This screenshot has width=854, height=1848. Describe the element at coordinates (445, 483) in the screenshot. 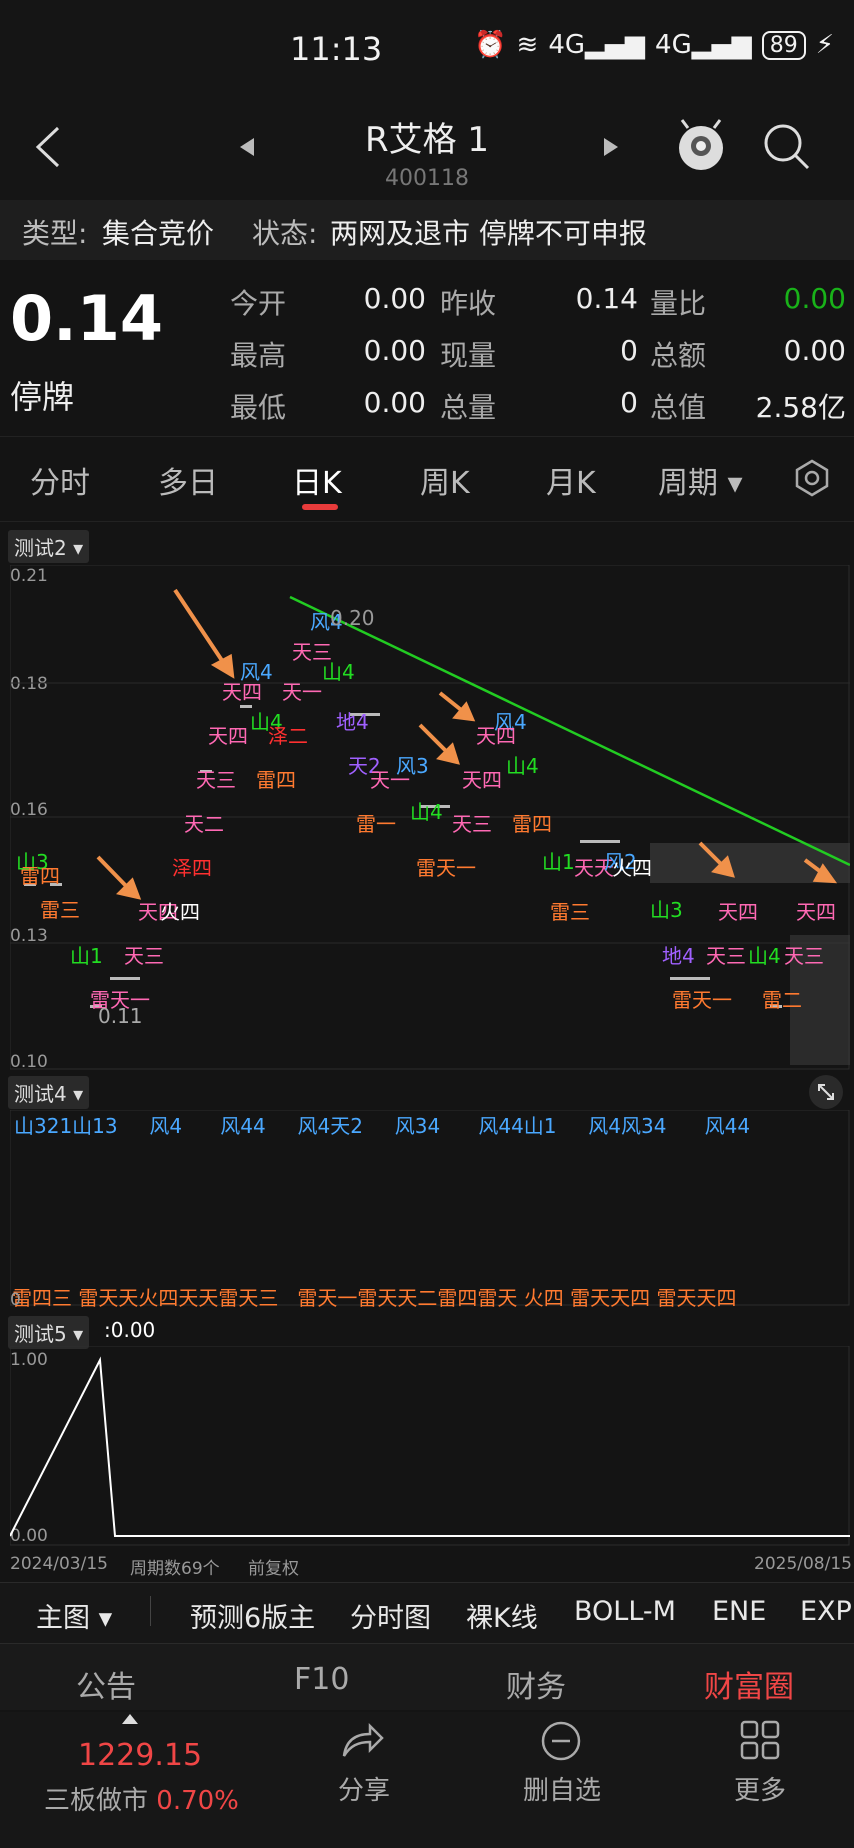

I see `tab-weekly-k: 周K` at that location.